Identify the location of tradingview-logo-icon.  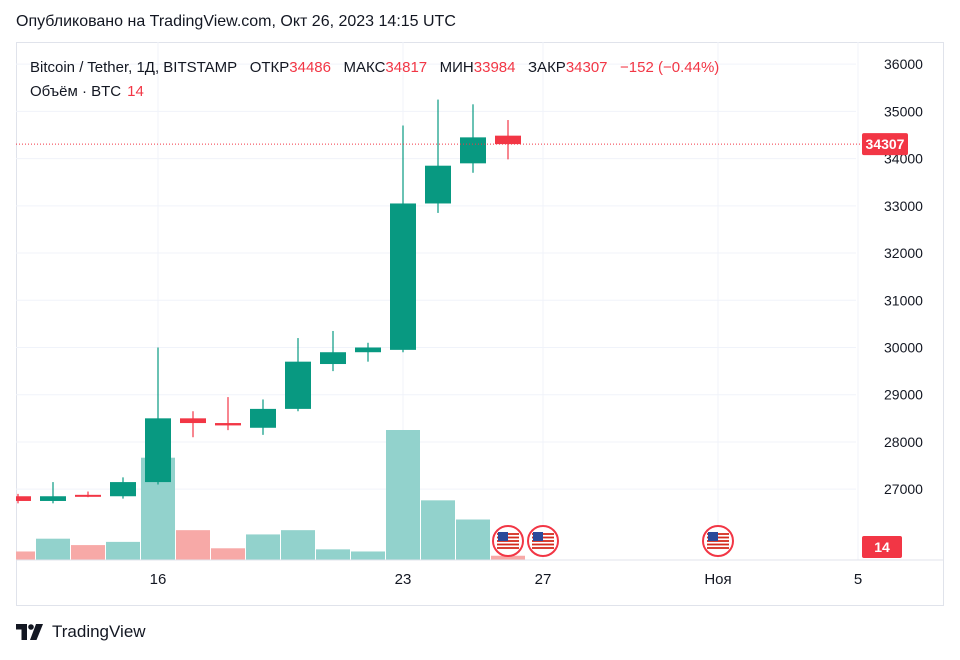
(29, 632).